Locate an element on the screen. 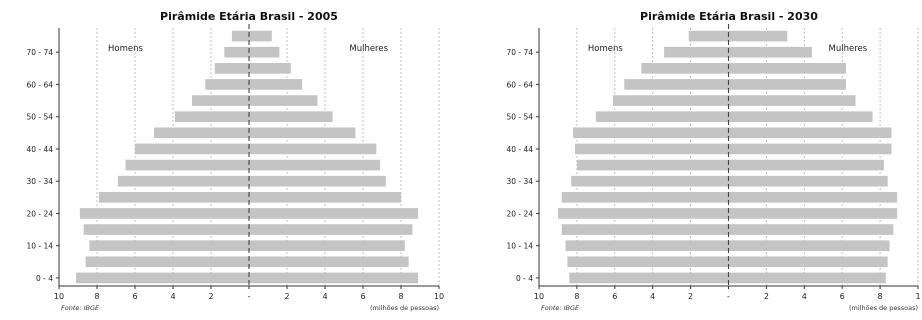  y-tick-label: 10 - 14 is located at coordinates (519, 246).